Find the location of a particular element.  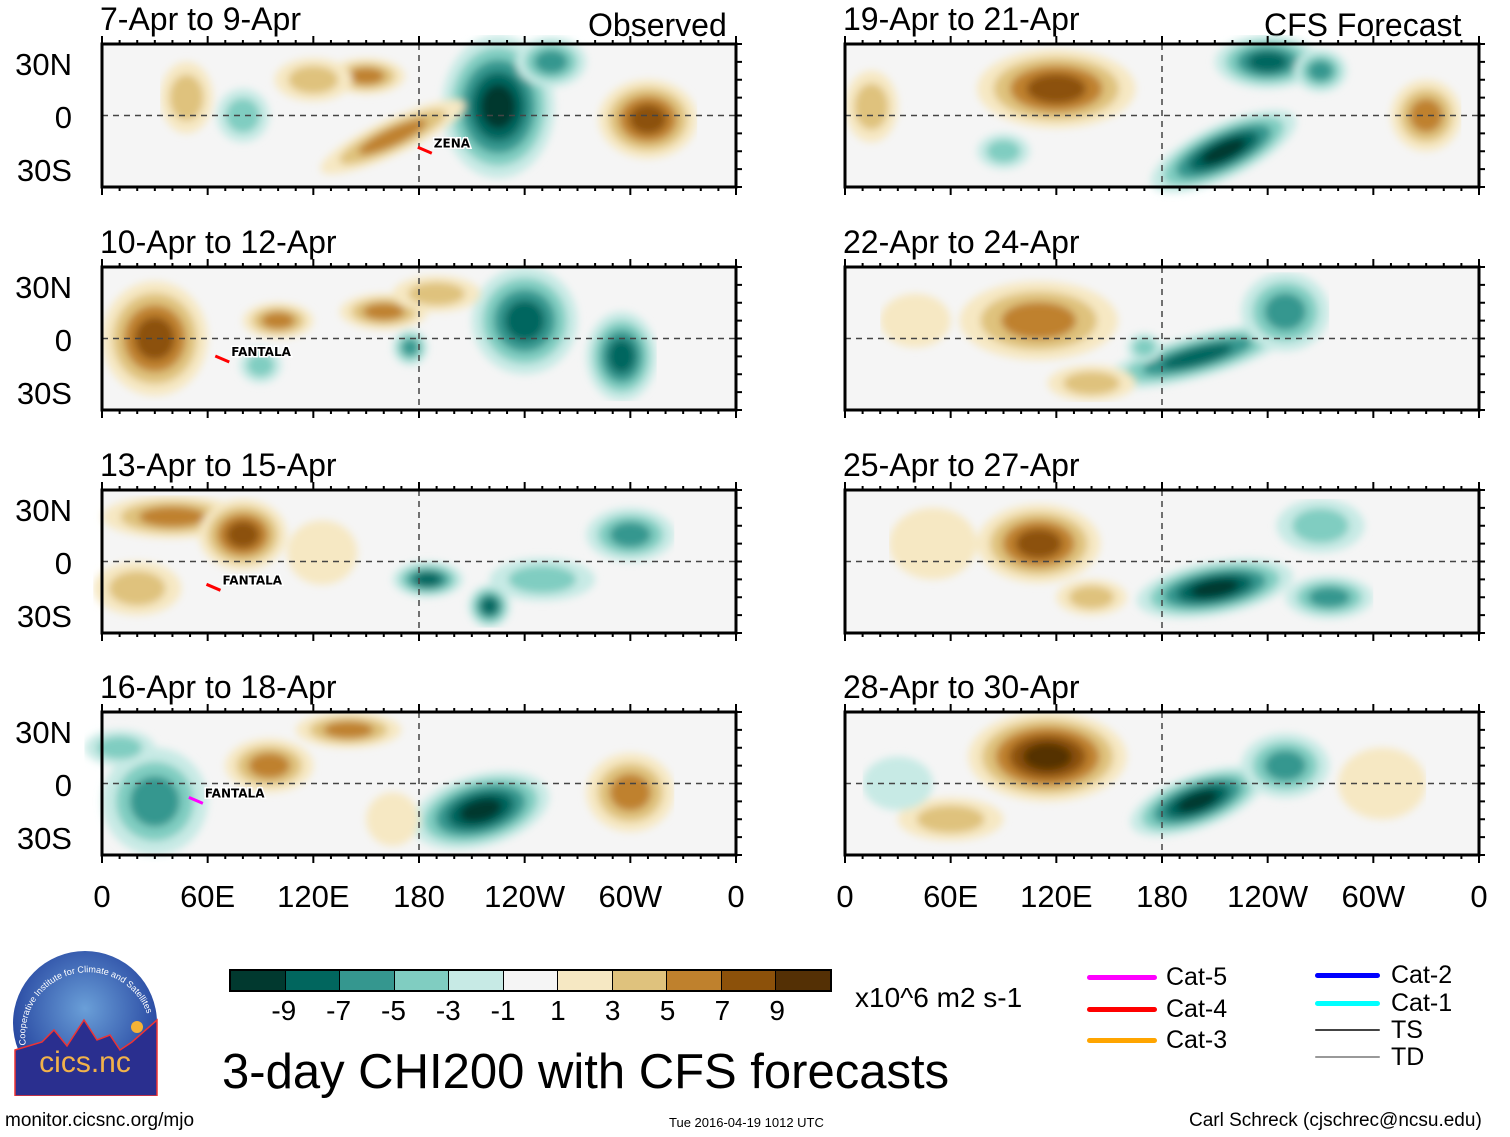

storm-label: ZENA is located at coordinates (452, 143).